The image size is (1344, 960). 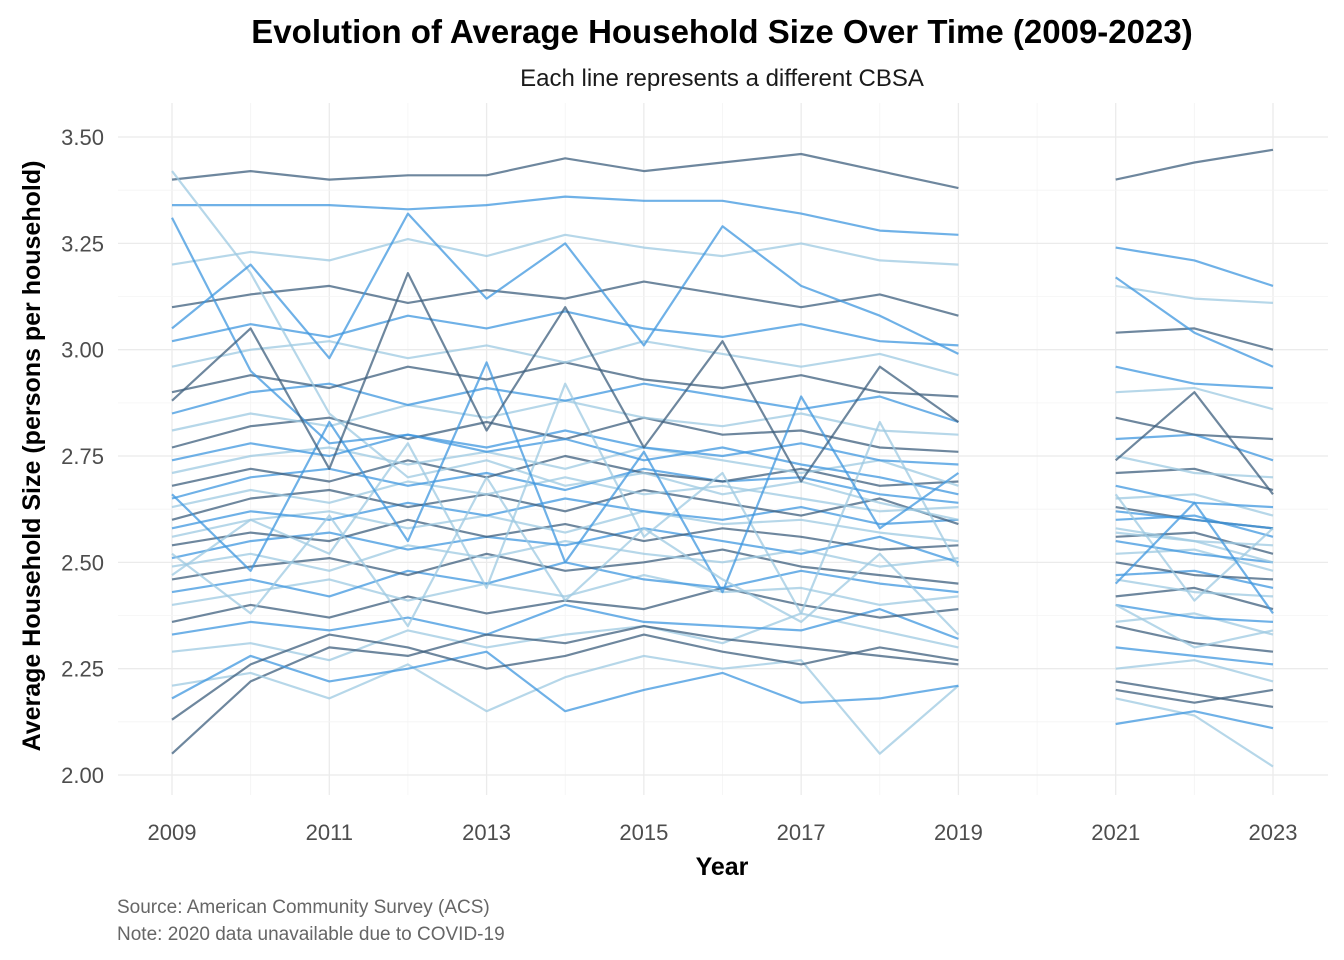 What do you see at coordinates (82, 350) in the screenshot?
I see `y-tick-label: 3.00` at bounding box center [82, 350].